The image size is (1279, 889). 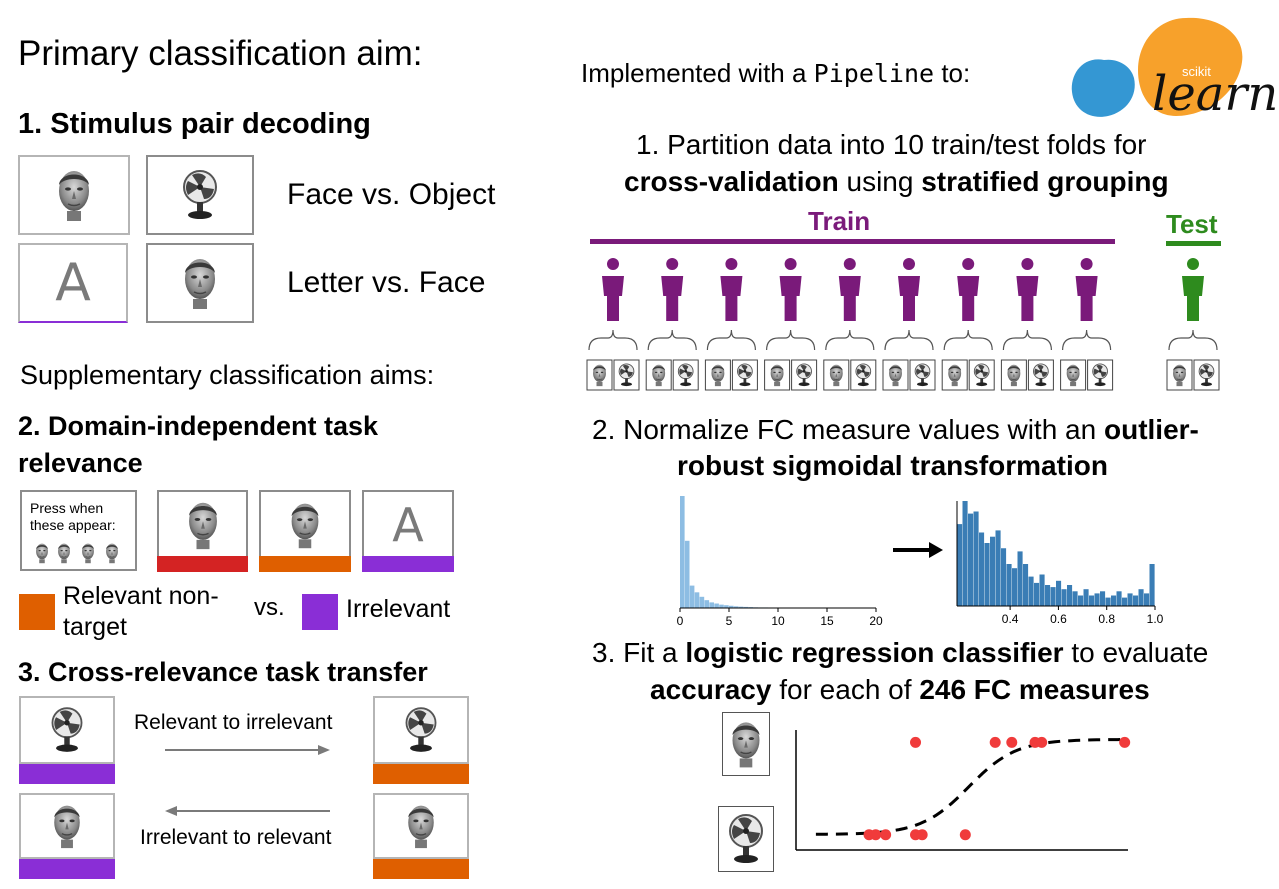 What do you see at coordinates (971, 787) in the screenshot?
I see `logistic-curve` at bounding box center [971, 787].